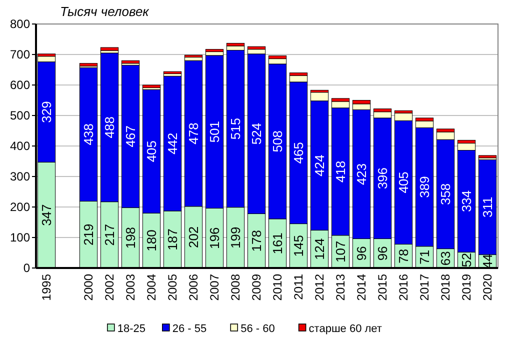 The width and height of the screenshot is (514, 345). I want to click on x-tick-label: 2010, so click(277, 287).